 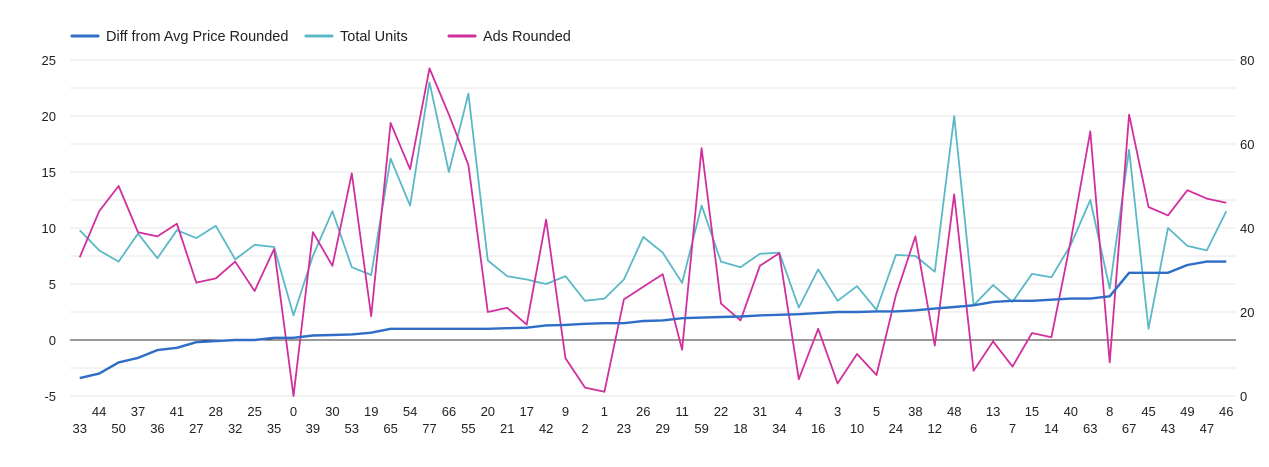 I want to click on x-tick-label: 28, so click(x=216, y=411).